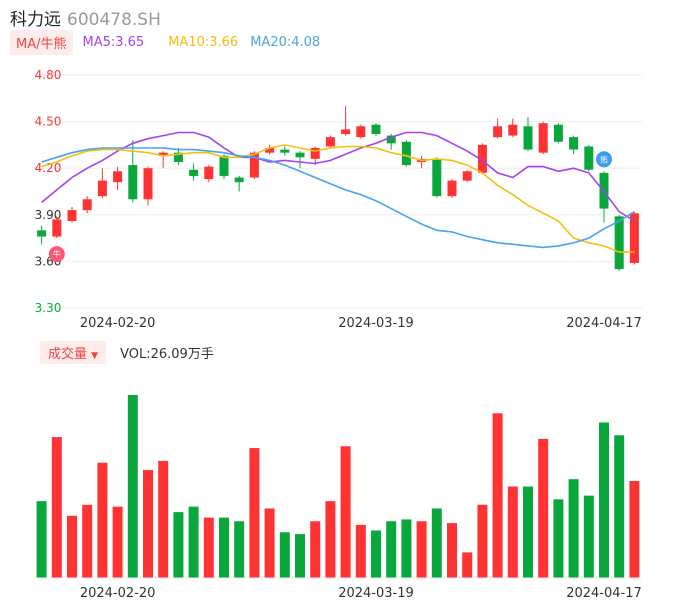 This screenshot has height=606, width=686. What do you see at coordinates (113, 42) in the screenshot?
I see `ma5-label: MA5:3.65` at bounding box center [113, 42].